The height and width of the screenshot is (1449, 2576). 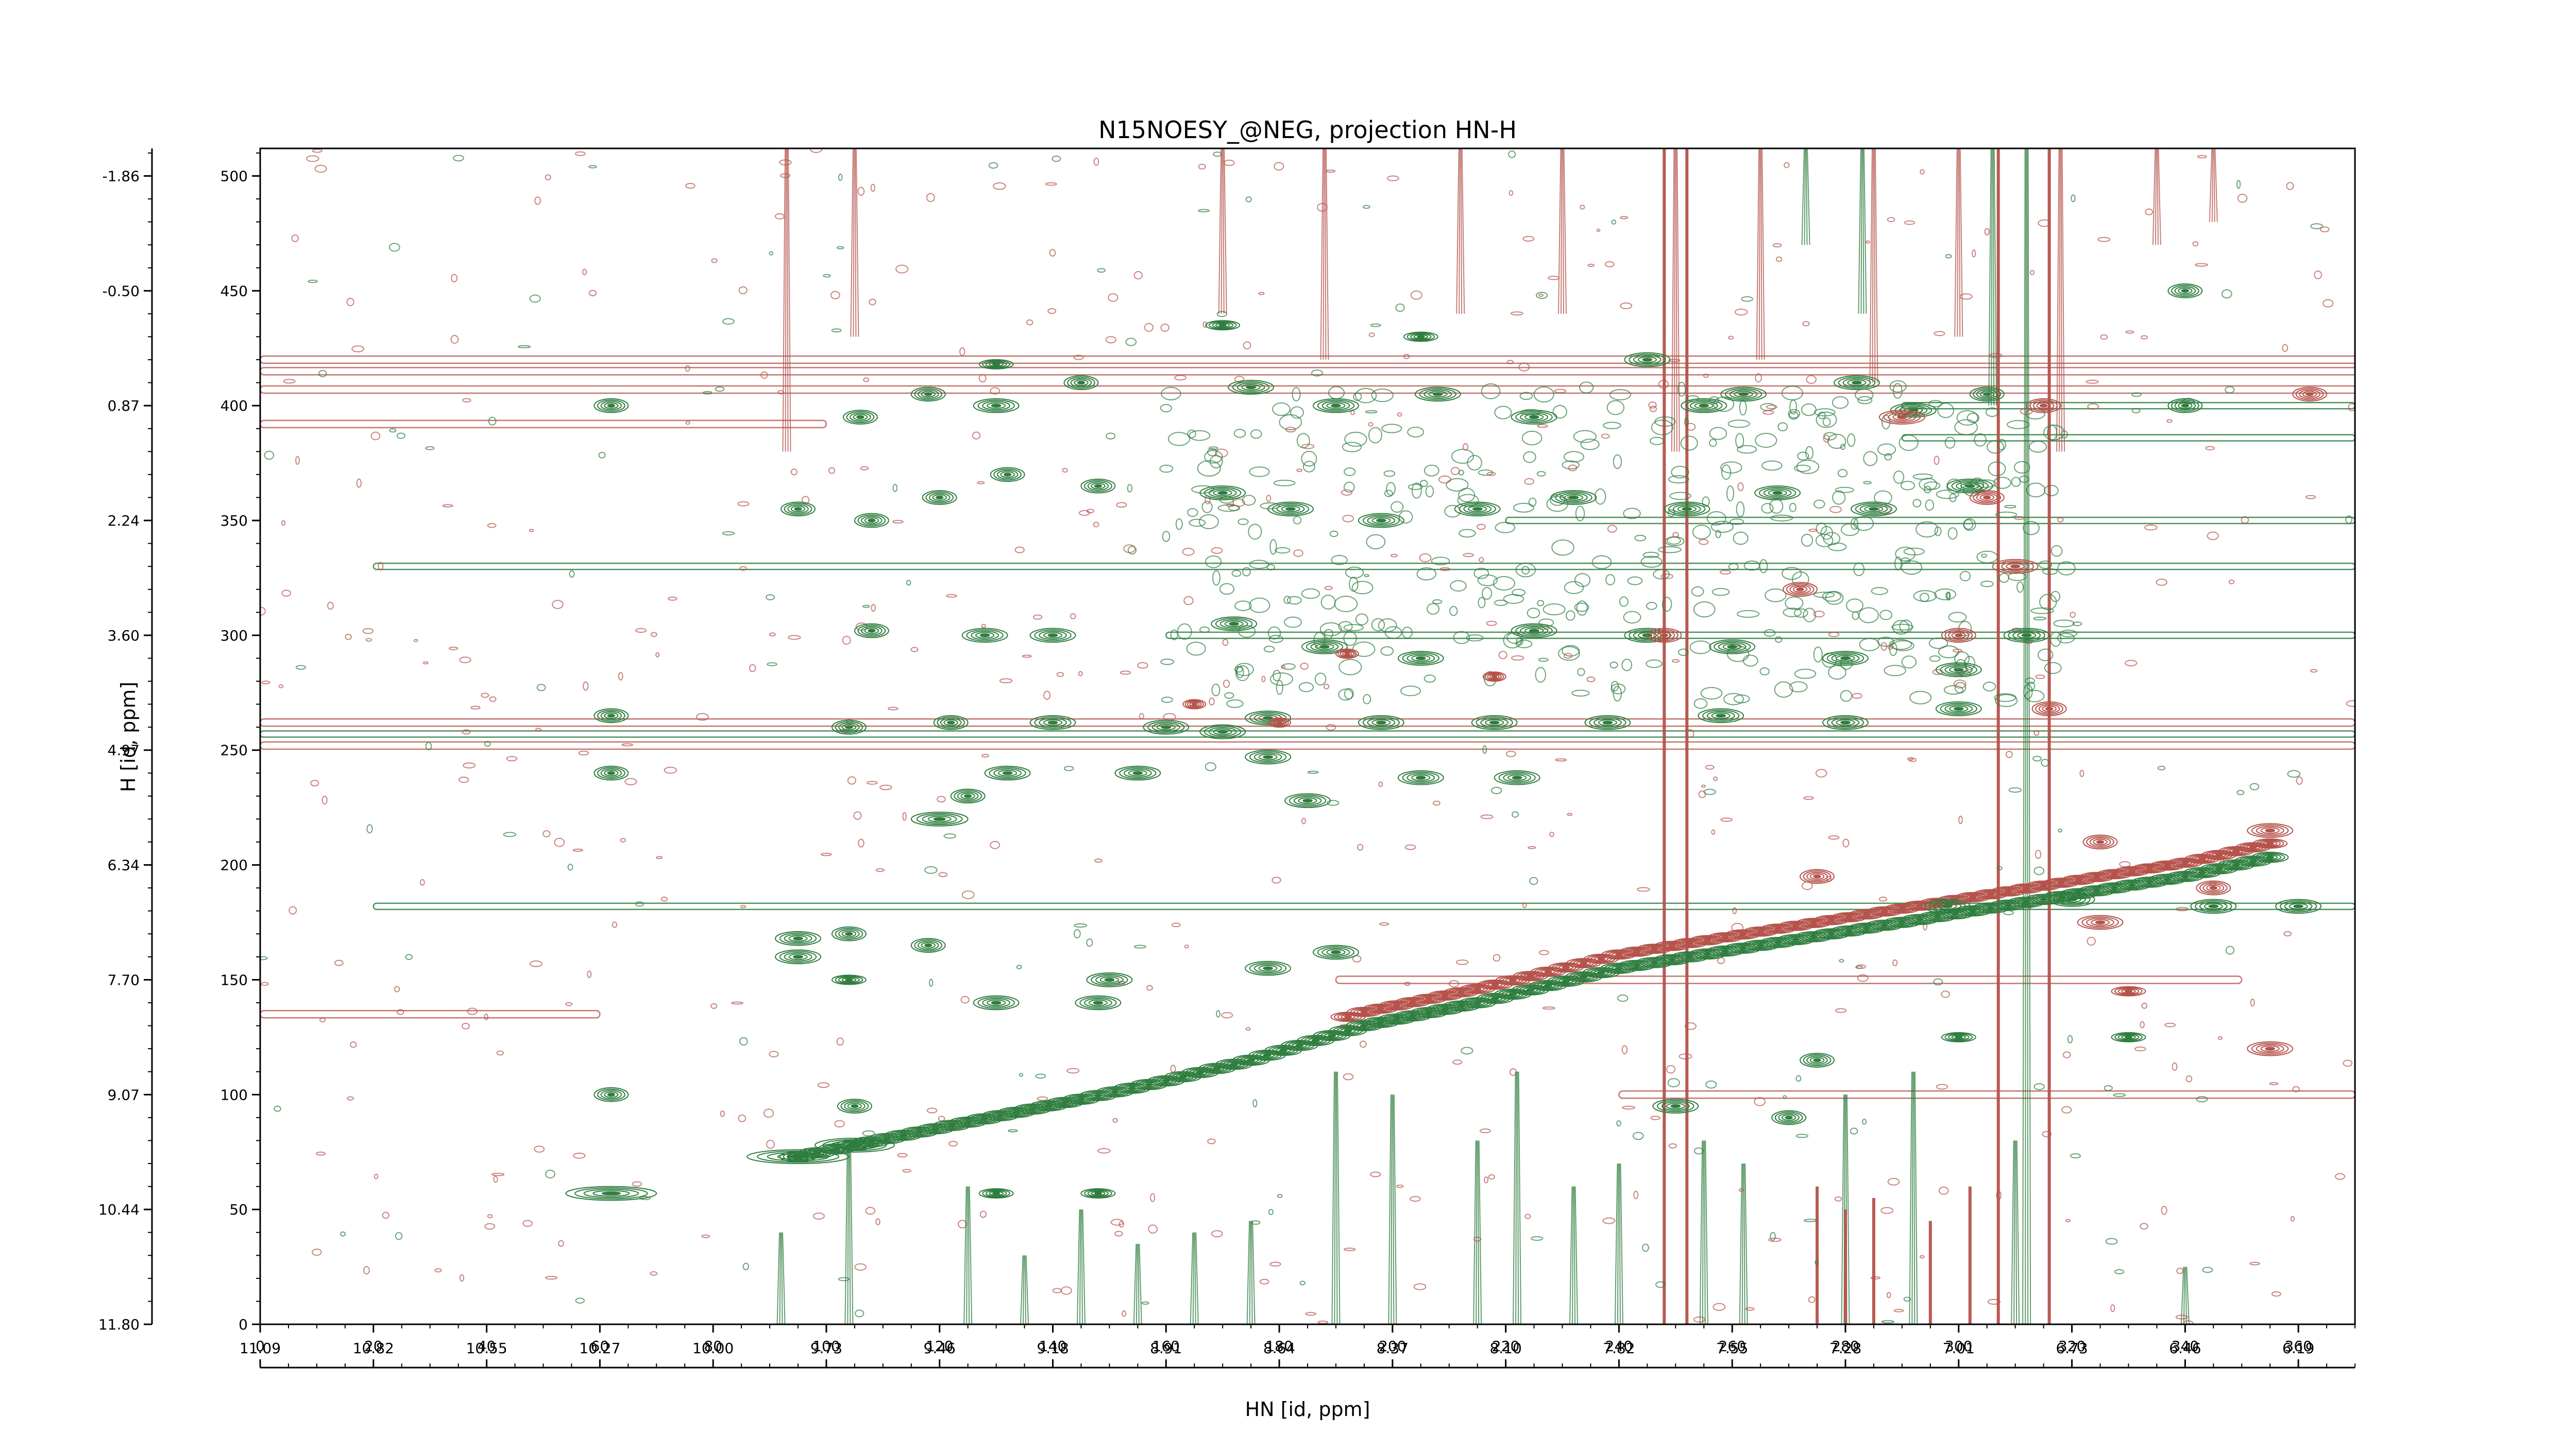 What do you see at coordinates (1138, 1283) in the screenshot?
I see `positive-ridge` at bounding box center [1138, 1283].